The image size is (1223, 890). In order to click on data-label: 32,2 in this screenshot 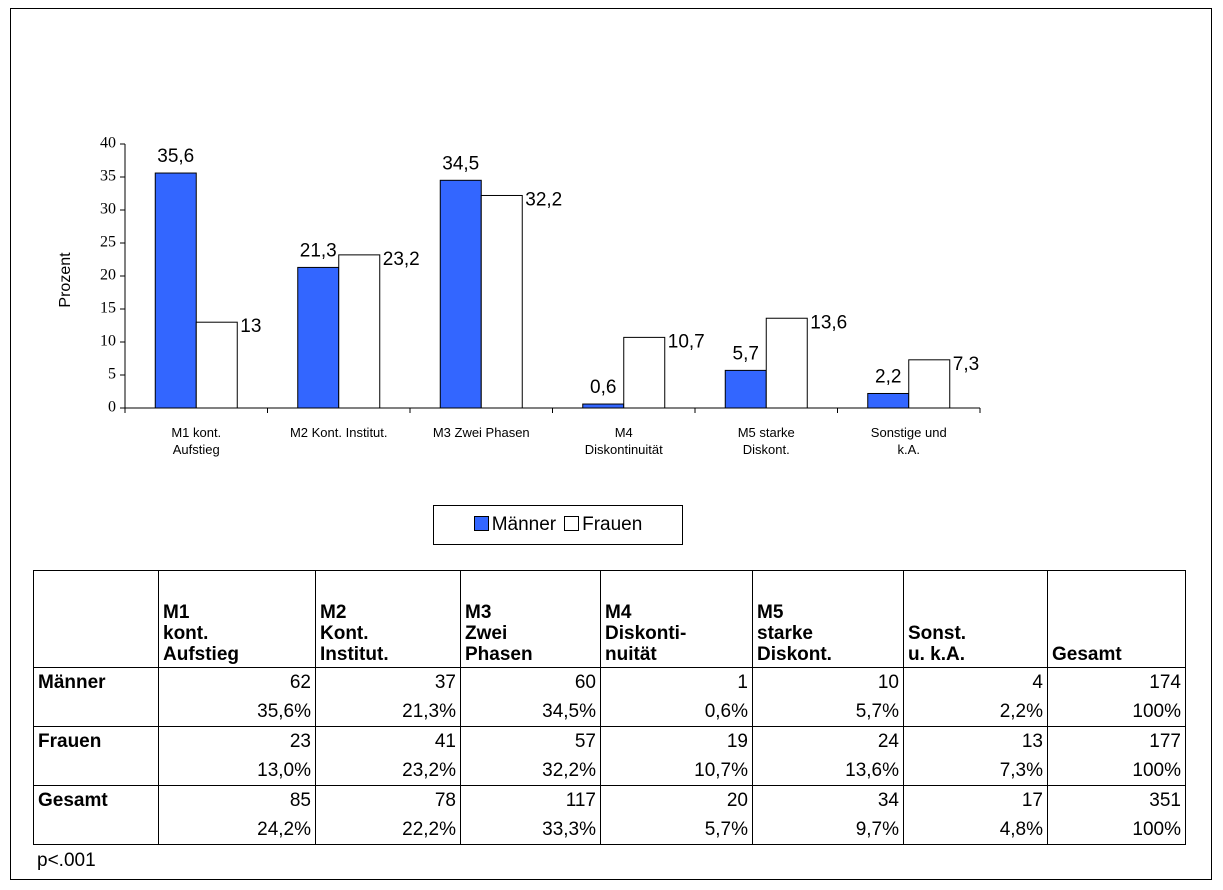, I will do `click(543, 199)`.